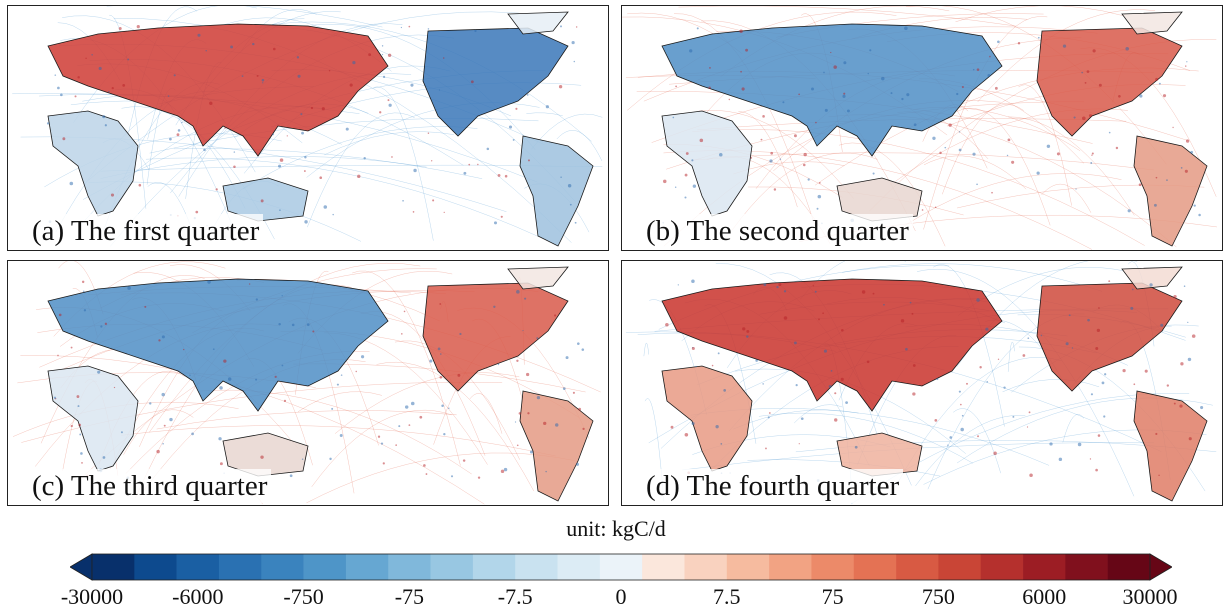  Describe the element at coordinates (515, 596) in the screenshot. I see `colorbar-tick-label: -7.5` at that location.